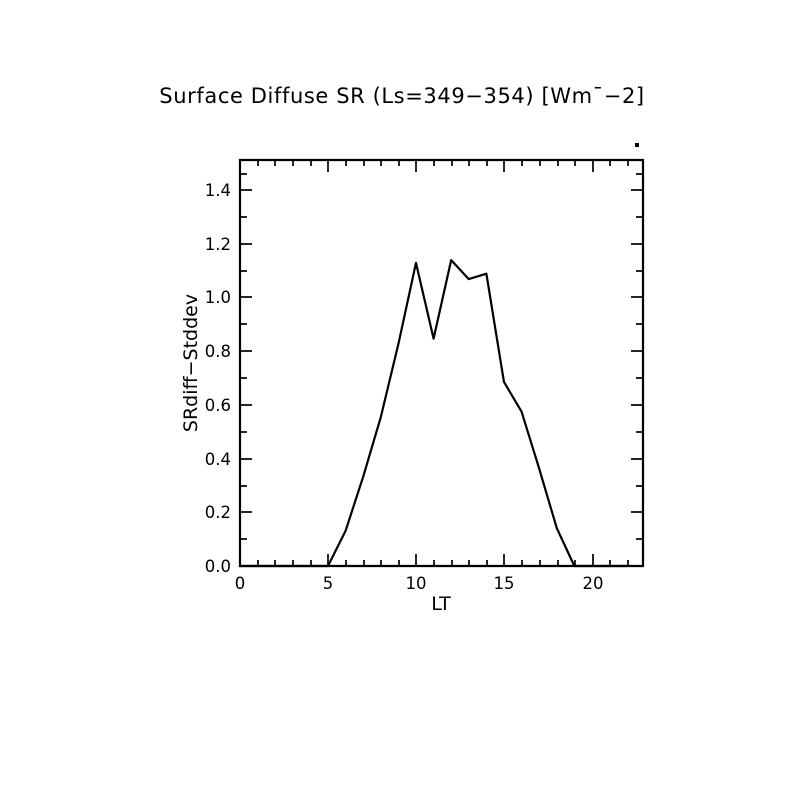  What do you see at coordinates (434, 166) in the screenshot?
I see `x-axis-top-ticks` at bounding box center [434, 166].